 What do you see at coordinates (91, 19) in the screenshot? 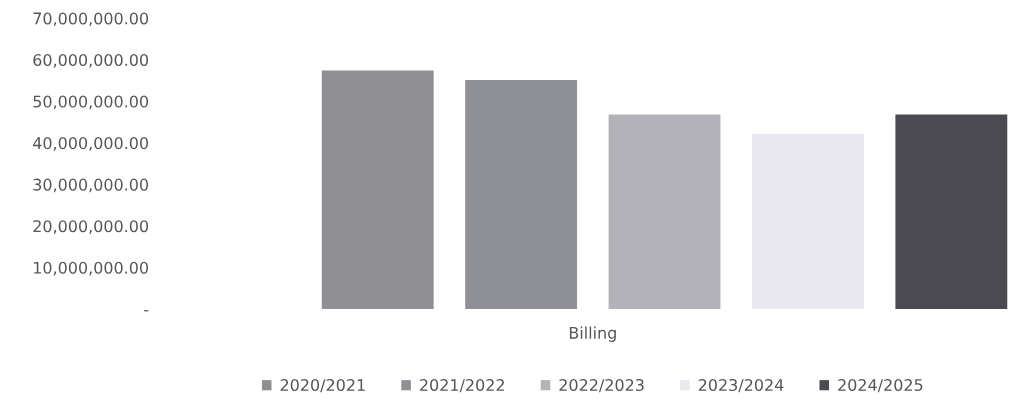
I see `y-tick-label: 70,000,000.00` at bounding box center [91, 19].